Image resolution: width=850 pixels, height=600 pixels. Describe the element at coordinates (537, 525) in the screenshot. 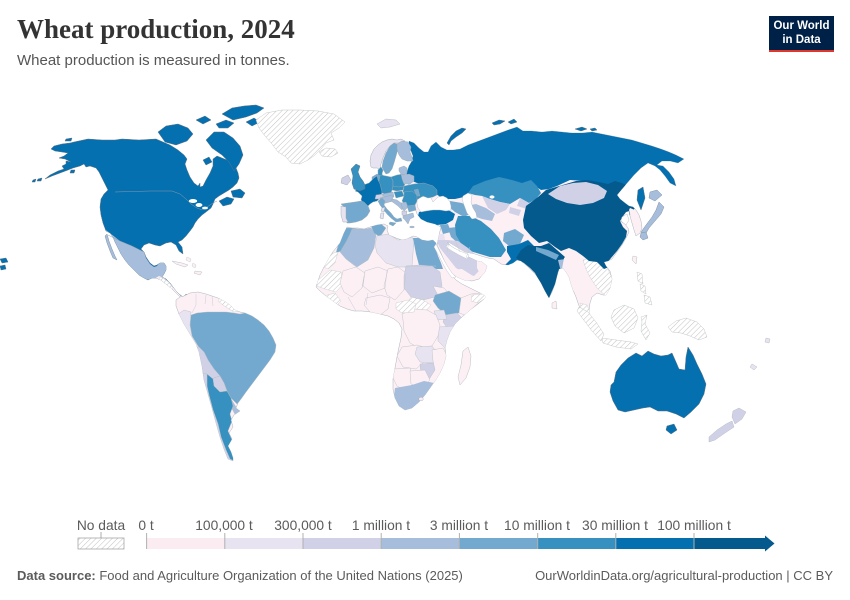

I see `svg-text: 10 million t` at that location.